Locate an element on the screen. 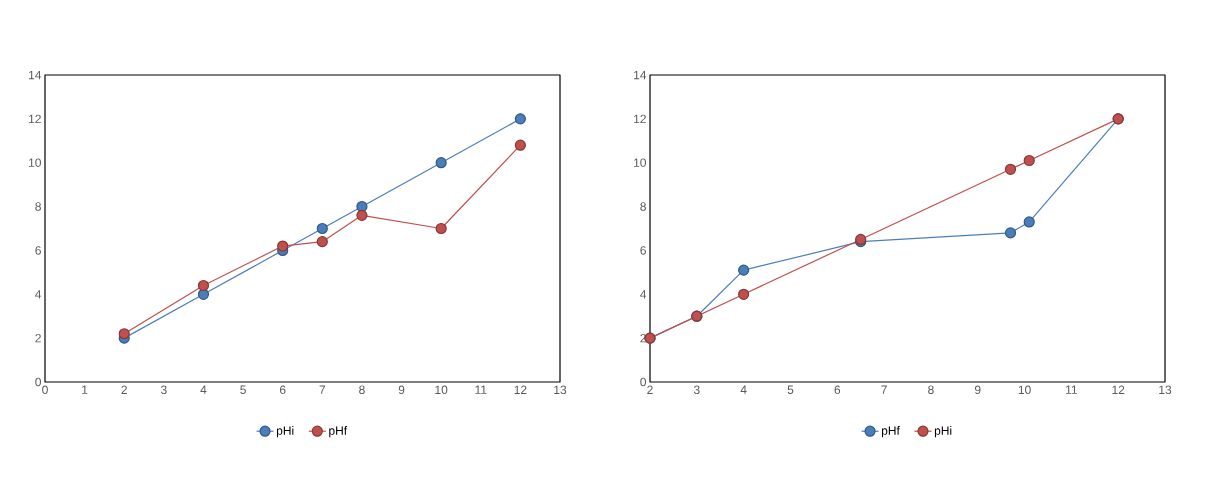 Image resolution: width=1210 pixels, height=482 pixels. x-tick-label: 1 is located at coordinates (85, 389).